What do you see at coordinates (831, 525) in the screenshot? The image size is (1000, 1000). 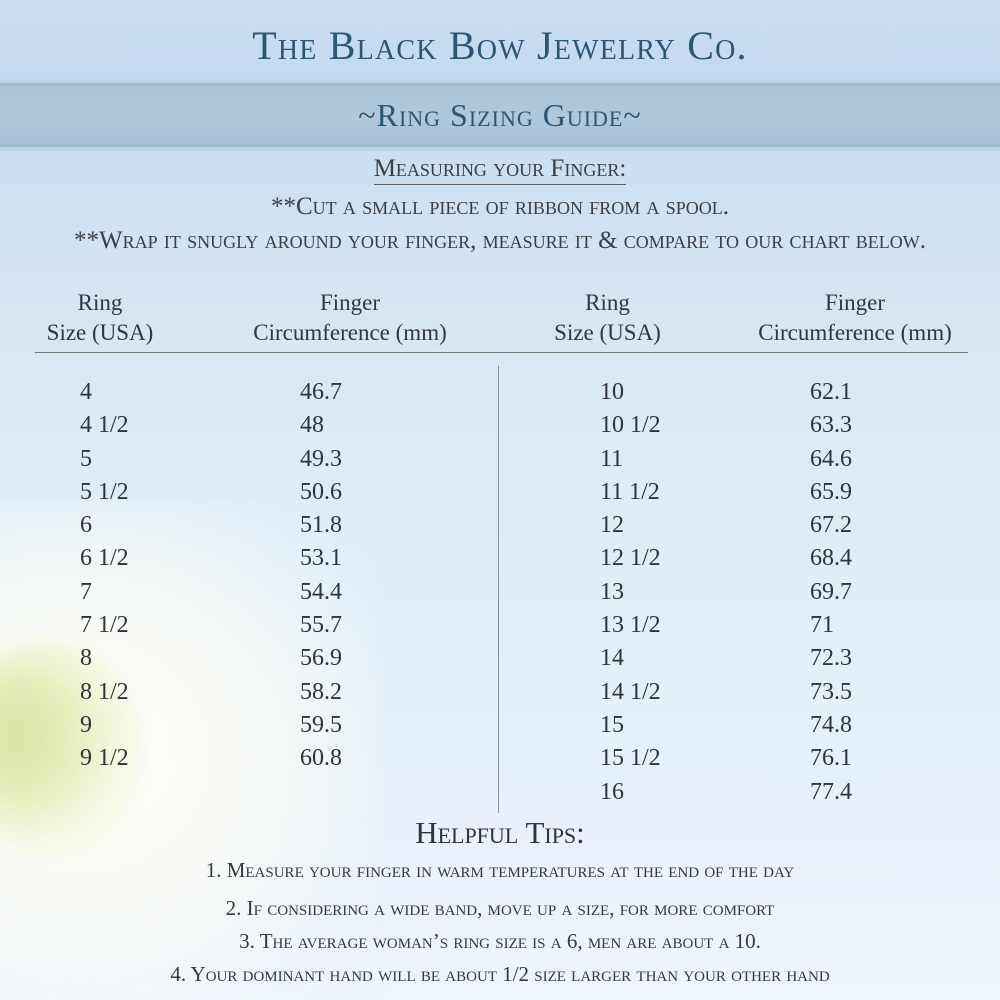 I see `cell-circumference: 67.2` at bounding box center [831, 525].